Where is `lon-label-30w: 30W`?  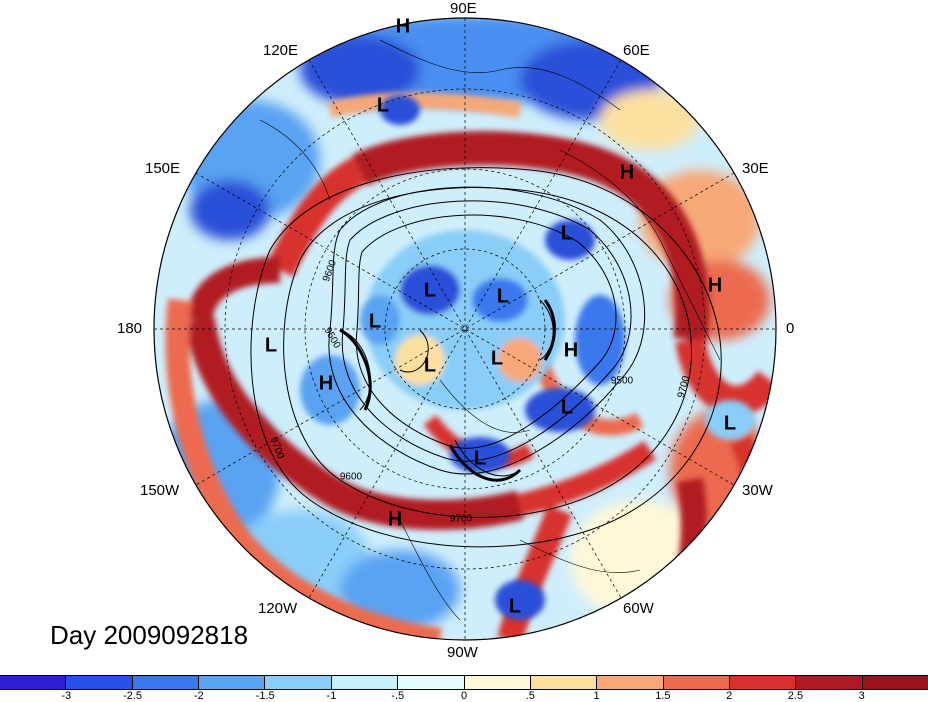 lon-label-30w: 30W is located at coordinates (757, 490).